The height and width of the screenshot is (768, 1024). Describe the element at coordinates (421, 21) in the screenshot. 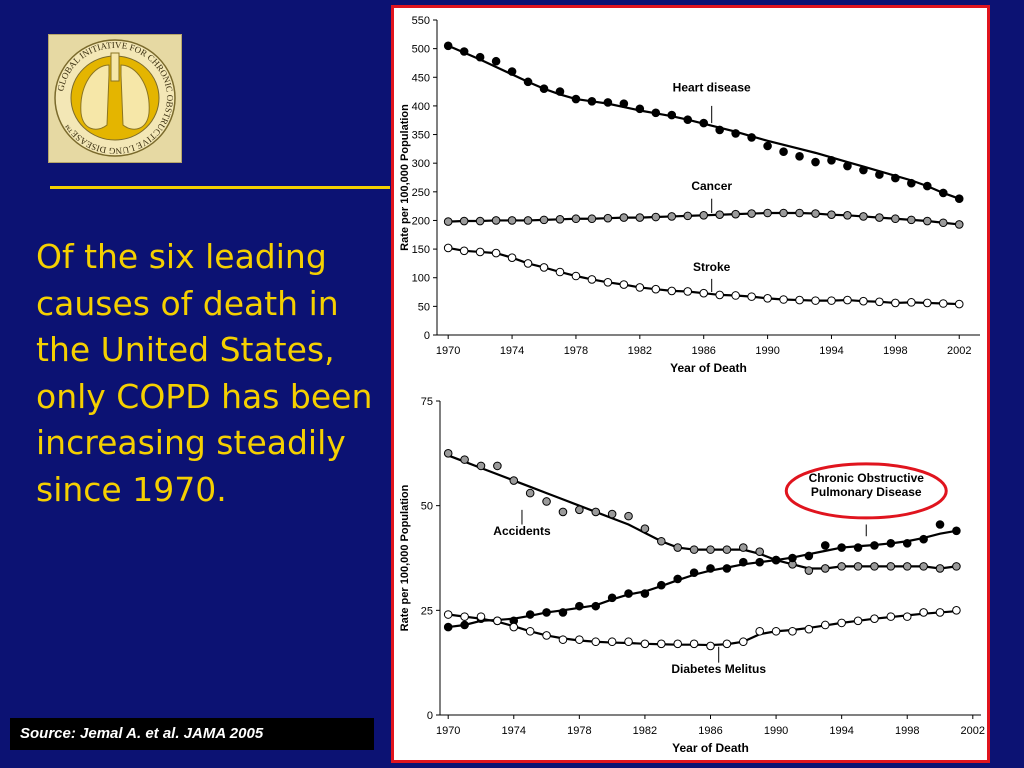

I see `y-tick-label: 550` at that location.